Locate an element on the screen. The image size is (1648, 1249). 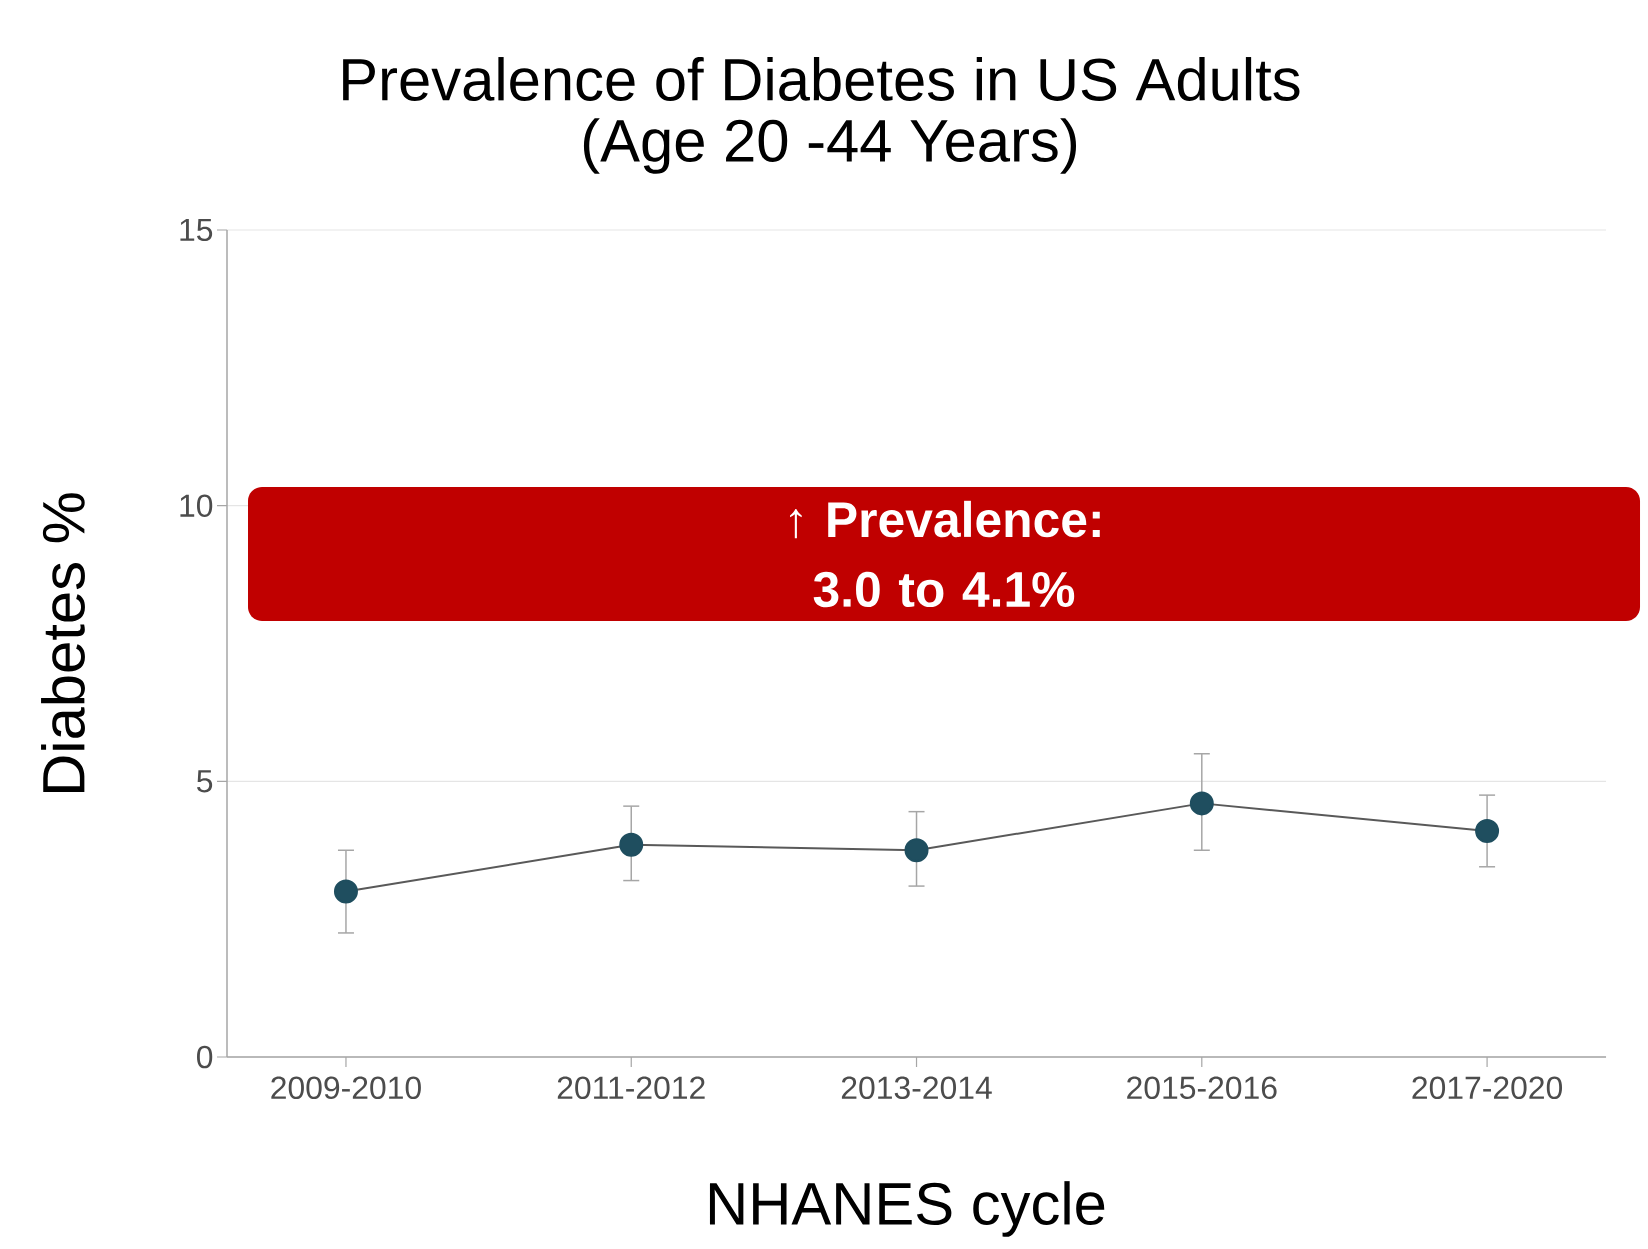
x-tick-label: 2013-2014 is located at coordinates (916, 1088).